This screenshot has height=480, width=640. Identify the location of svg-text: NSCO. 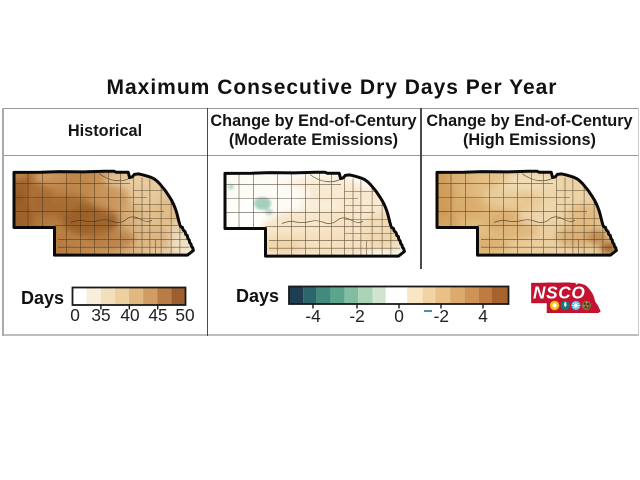
(559, 293).